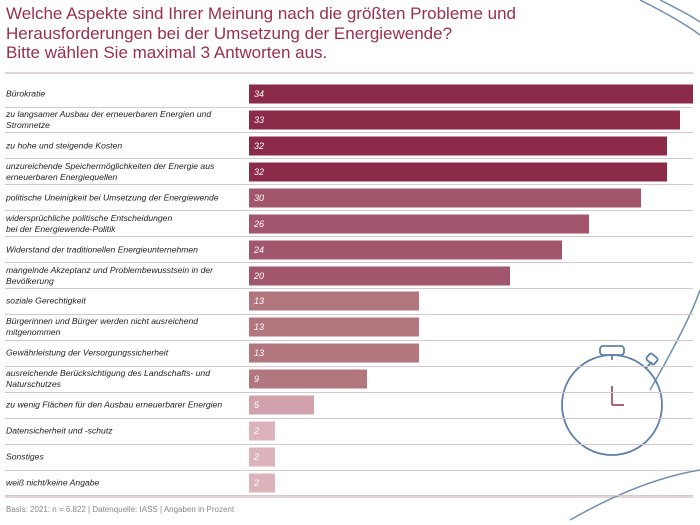 The height and width of the screenshot is (525, 700). I want to click on category-label: Gewährleistung der Versorgungssicherheit, so click(87, 352).